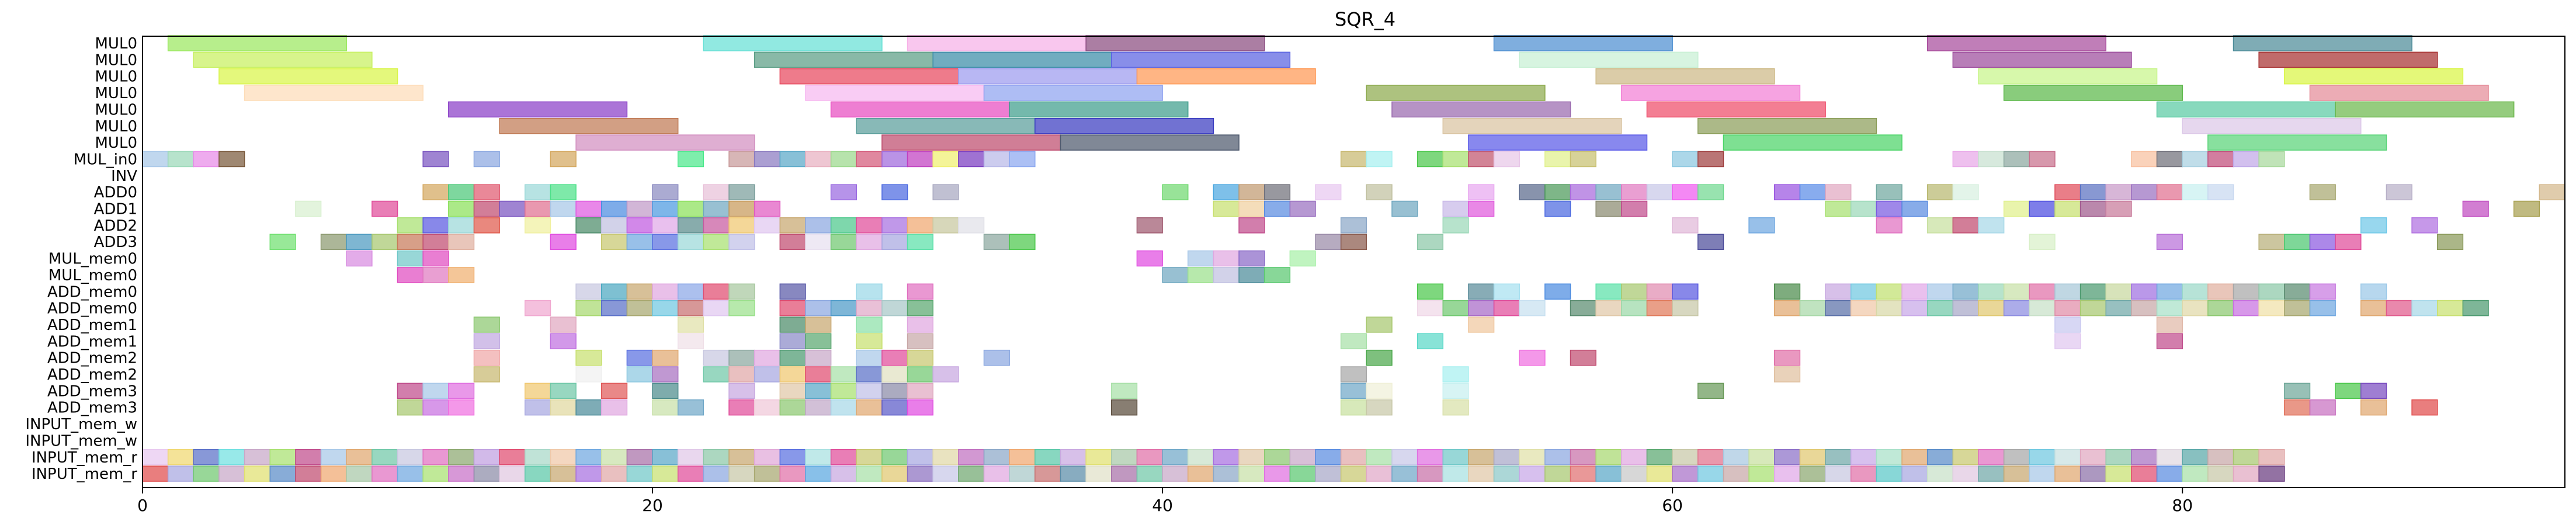  I want to click on x-tick-label: 0, so click(142, 505).